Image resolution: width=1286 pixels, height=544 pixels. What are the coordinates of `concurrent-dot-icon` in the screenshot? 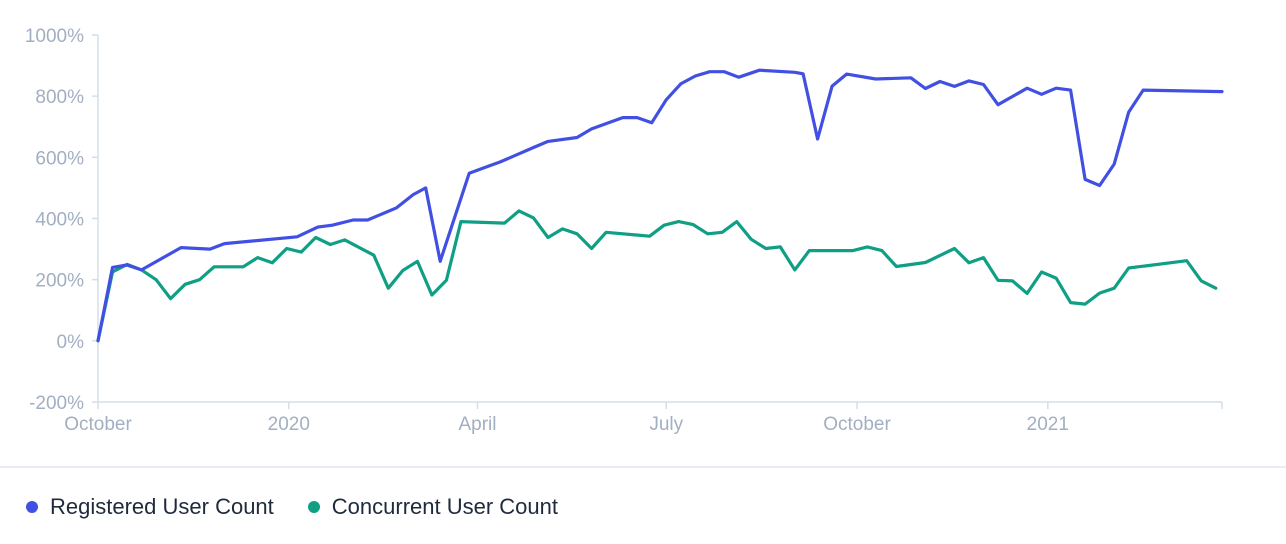 It's located at (313, 507).